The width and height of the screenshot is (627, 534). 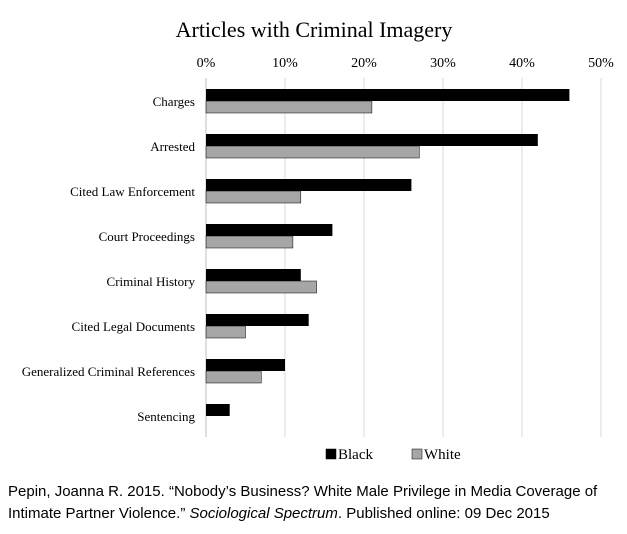 I want to click on citation-journal: Sociological Spectrum, so click(x=263, y=513).